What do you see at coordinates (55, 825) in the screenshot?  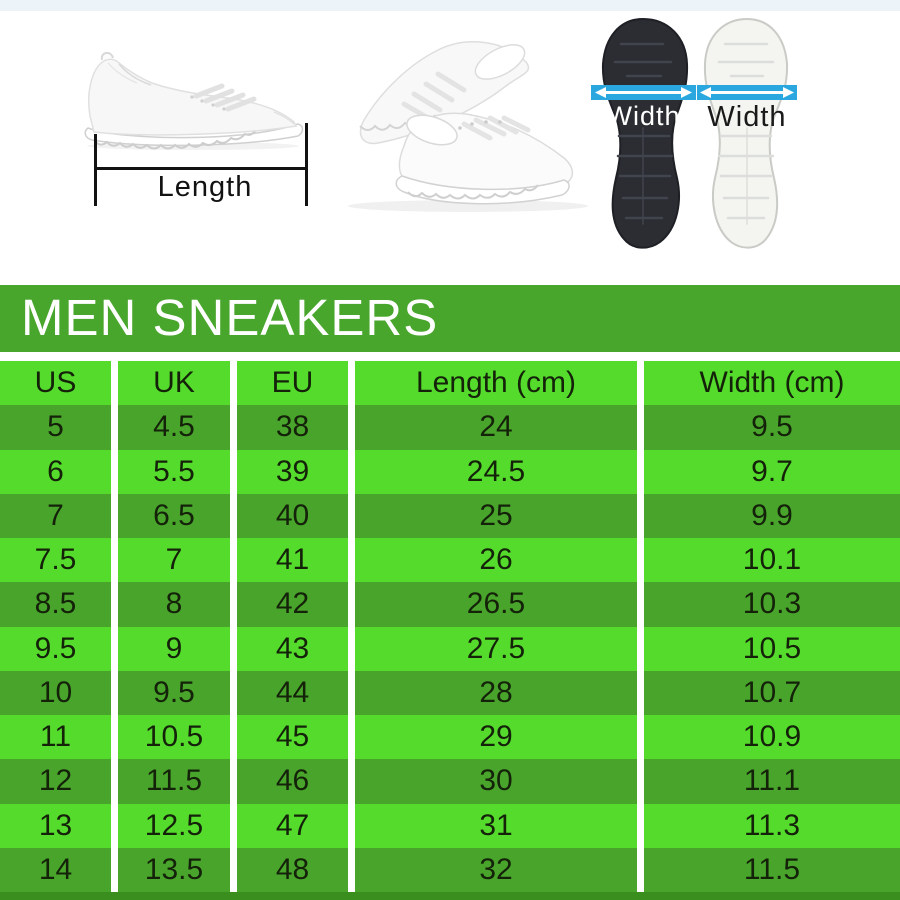 I see `table-cell: 13` at bounding box center [55, 825].